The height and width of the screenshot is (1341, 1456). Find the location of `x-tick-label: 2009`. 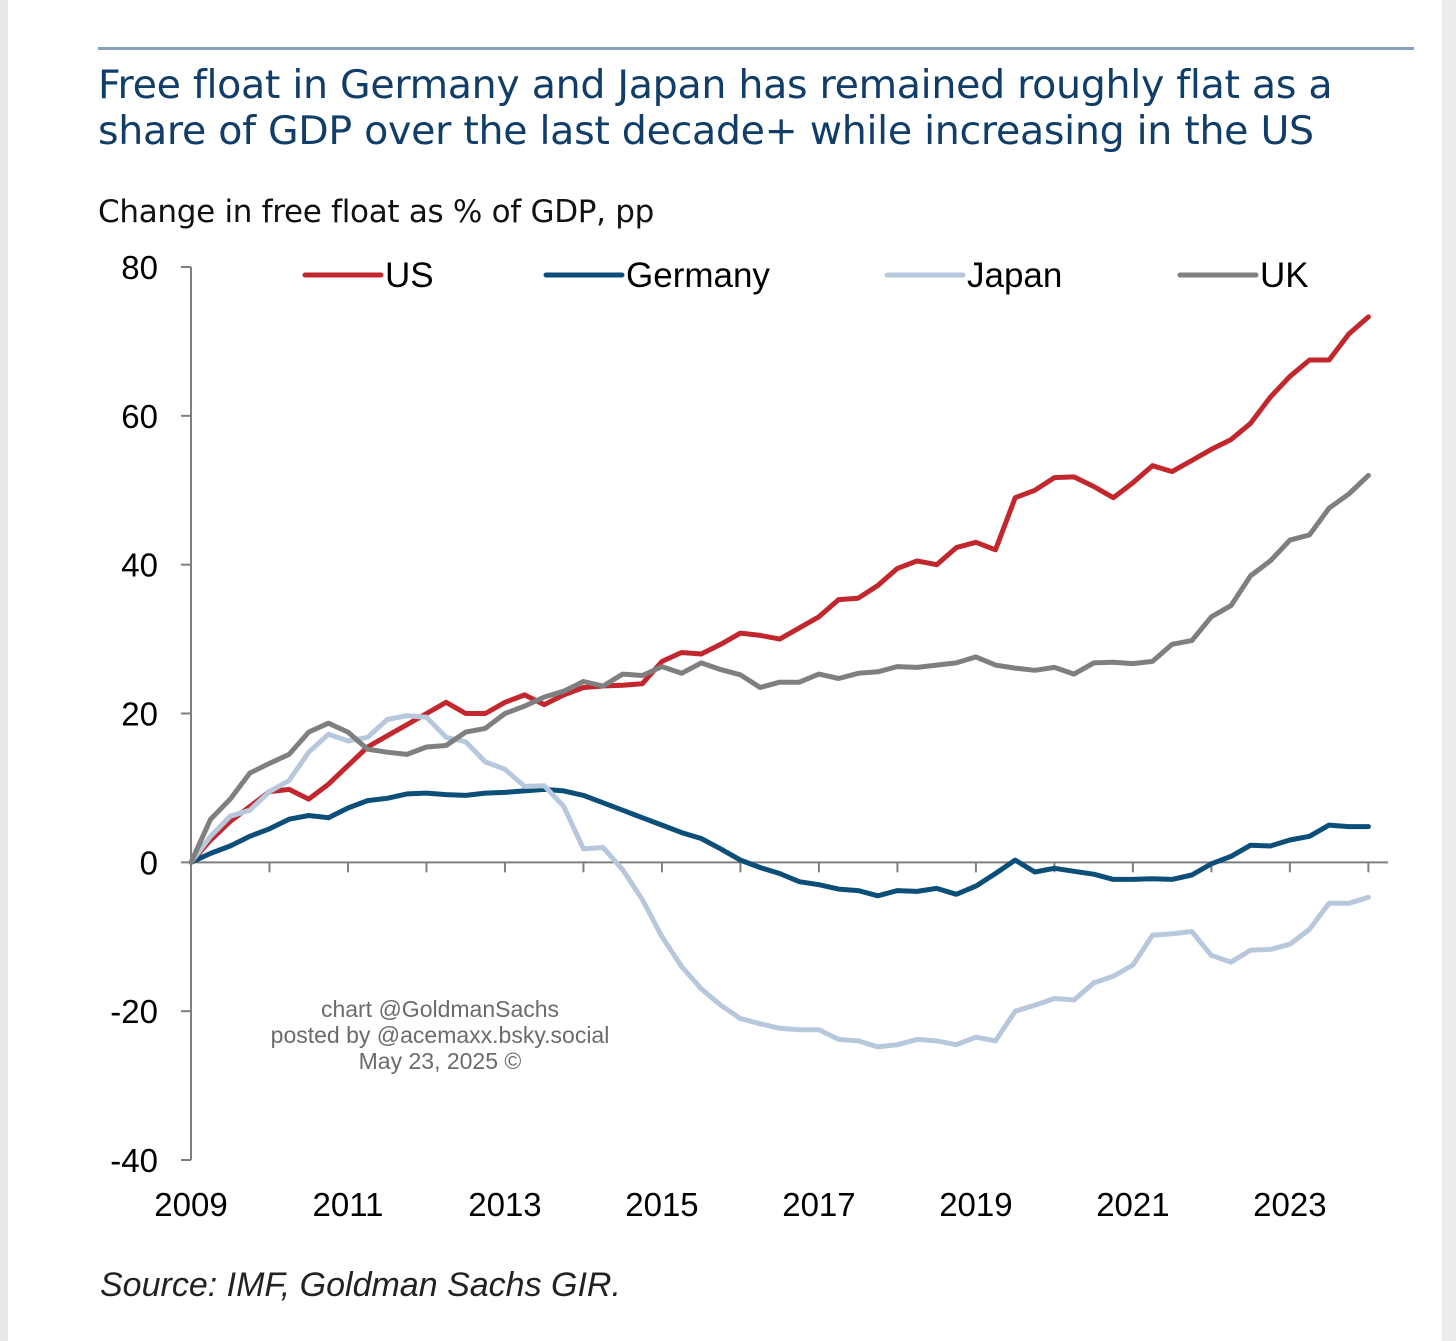

x-tick-label: 2009 is located at coordinates (190, 1204).